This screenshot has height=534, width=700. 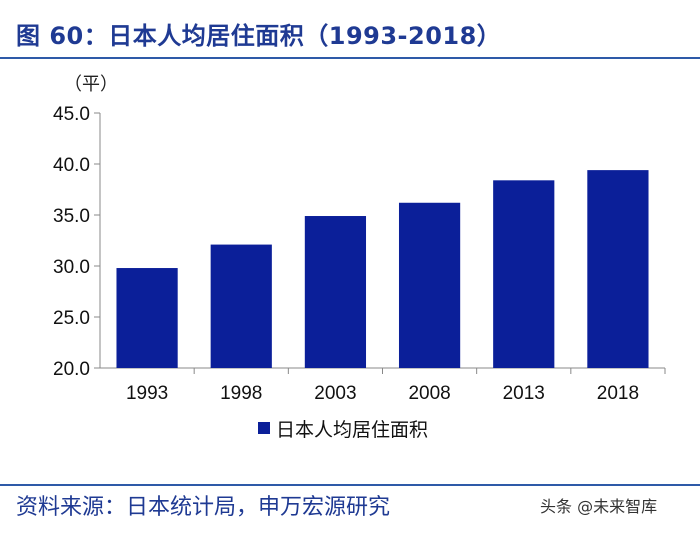 I want to click on y-axis-unit-label: （平）, so click(x=91, y=84).